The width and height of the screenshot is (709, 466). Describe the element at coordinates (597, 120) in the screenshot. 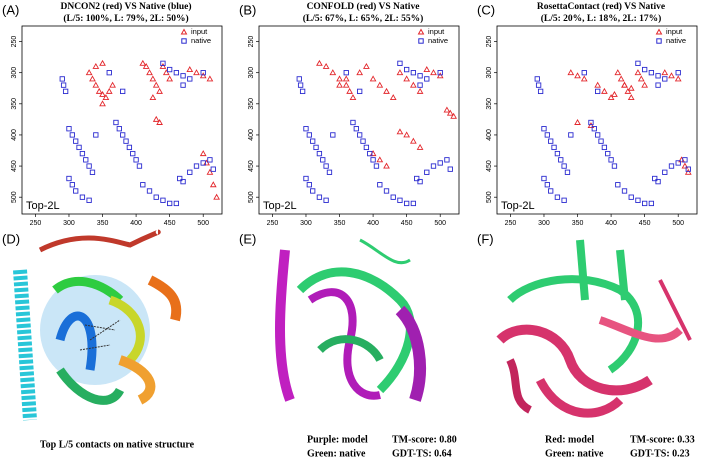

I see `plot-frame` at that location.